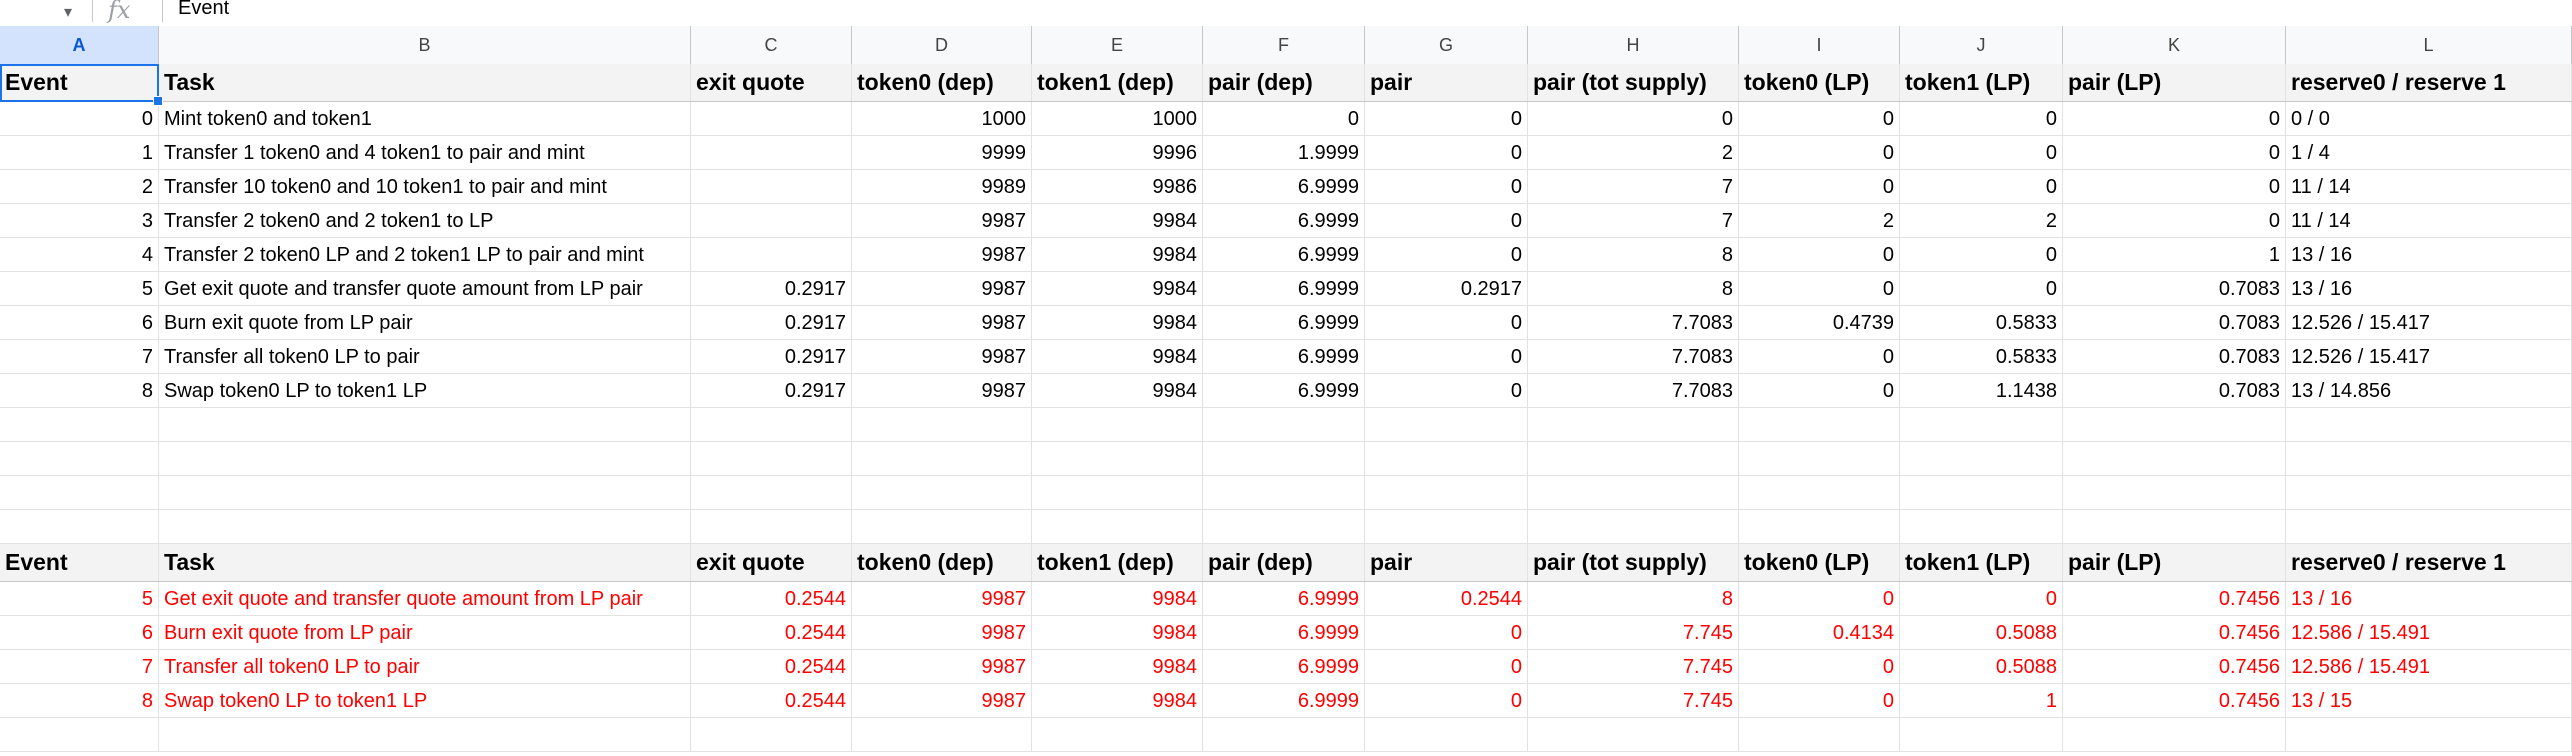 This screenshot has width=2572, height=756. I want to click on cell: Swap token0 LP to token1 LP, so click(425, 390).